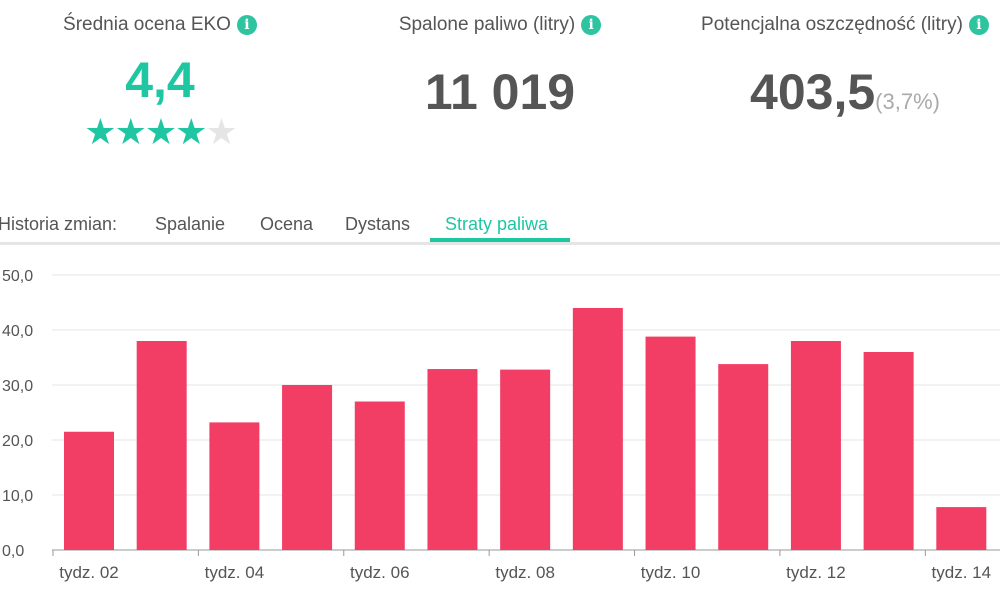 The height and width of the screenshot is (603, 1000). I want to click on x-tick-label: tydz. 04, so click(235, 572).